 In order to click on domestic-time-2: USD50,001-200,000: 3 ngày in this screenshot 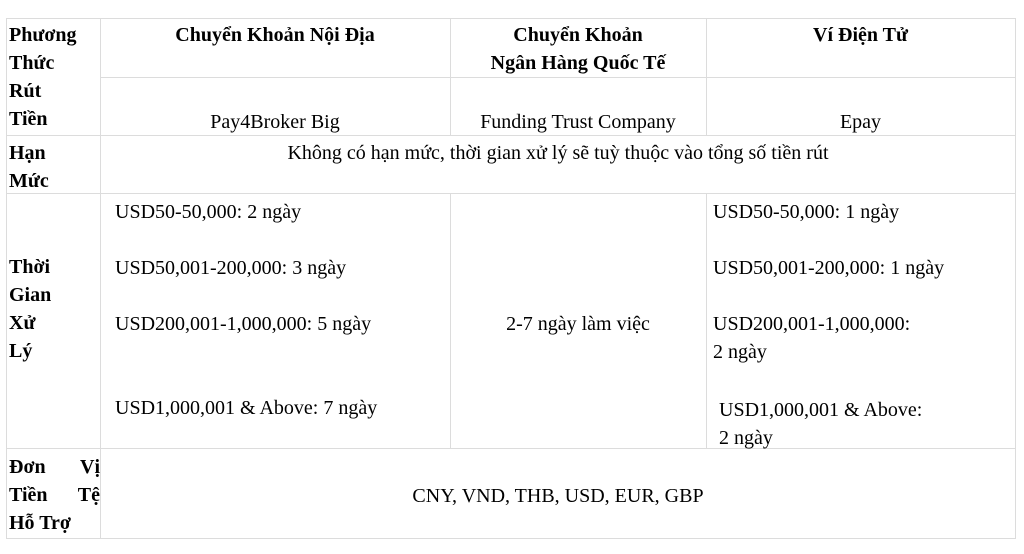, I will do `click(231, 268)`.